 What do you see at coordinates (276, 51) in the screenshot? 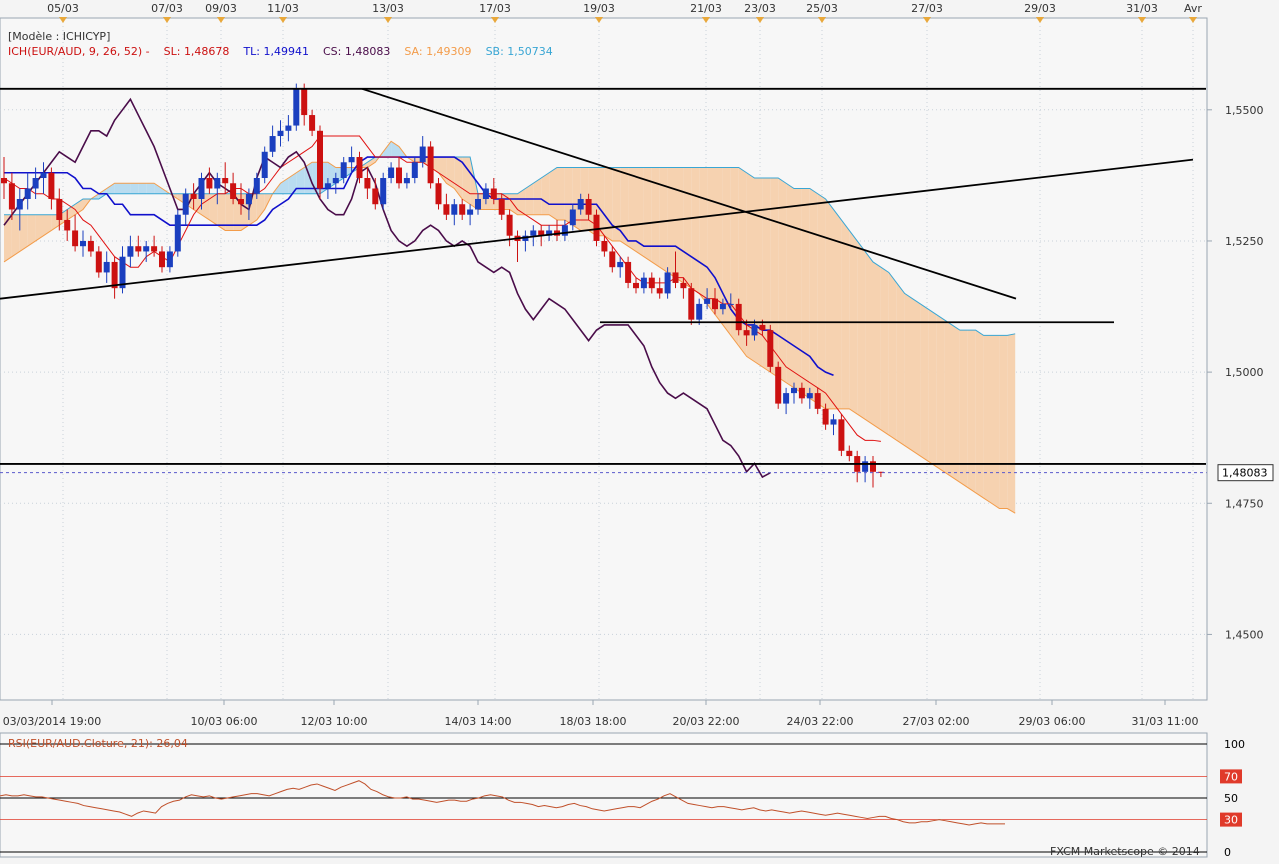
I see `tl-value: TL: 1,49941` at bounding box center [276, 51].